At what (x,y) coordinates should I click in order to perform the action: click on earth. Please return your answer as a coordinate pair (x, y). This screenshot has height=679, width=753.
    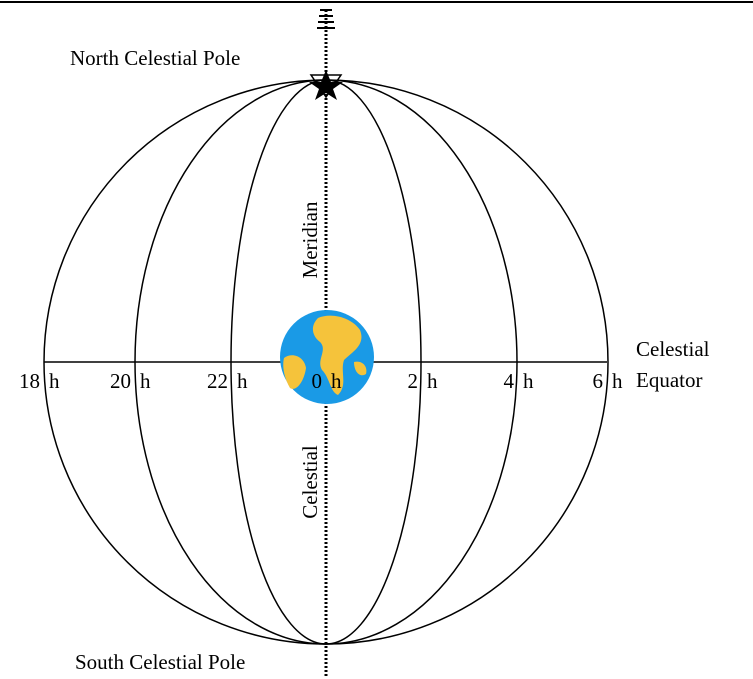
    Looking at the image, I should click on (327, 357).